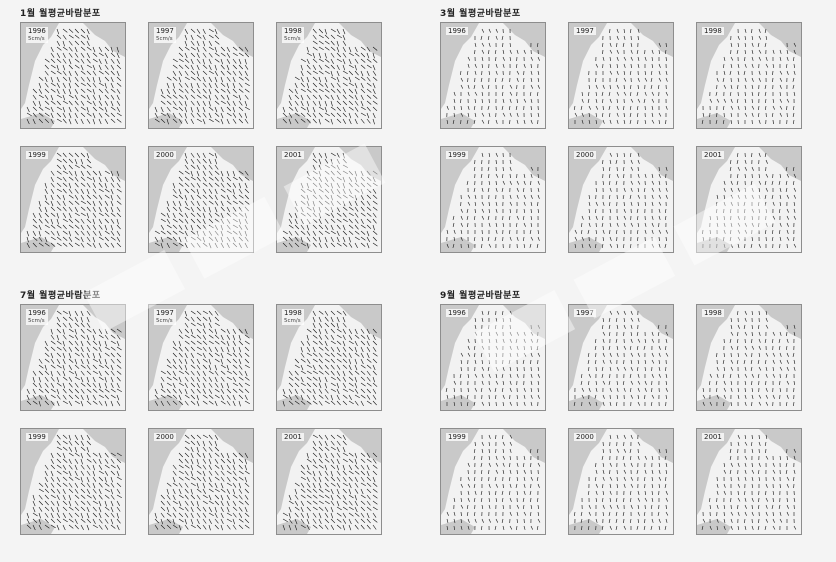  What do you see at coordinates (165, 317) in the screenshot?
I see `year-label: 1997 5cm/s` at bounding box center [165, 317].